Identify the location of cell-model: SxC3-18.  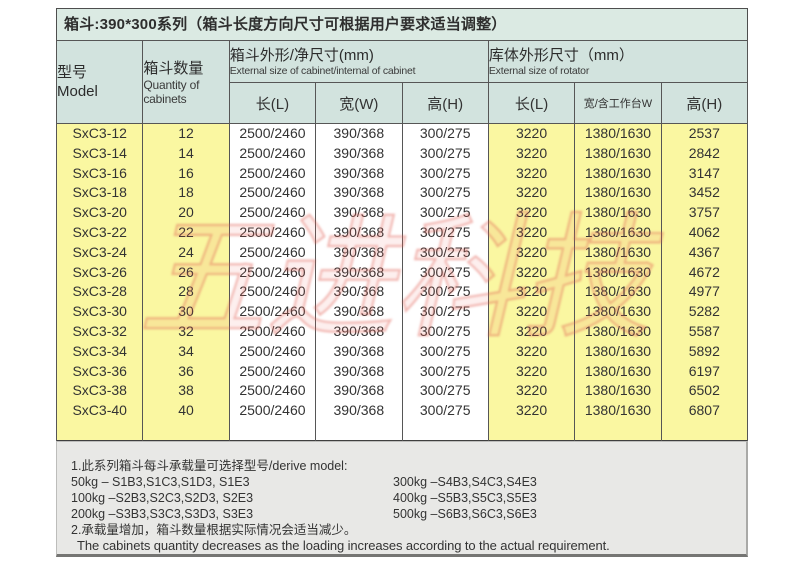
(99, 193).